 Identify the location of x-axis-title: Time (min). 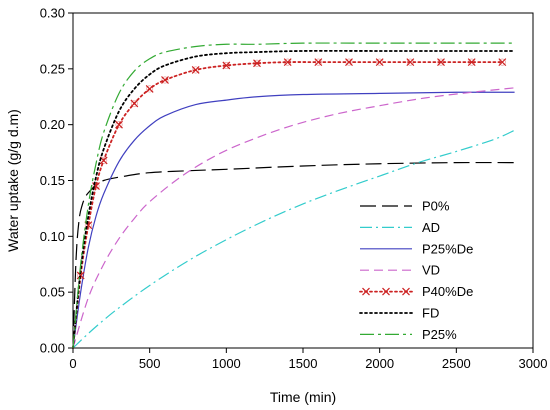
(303, 397).